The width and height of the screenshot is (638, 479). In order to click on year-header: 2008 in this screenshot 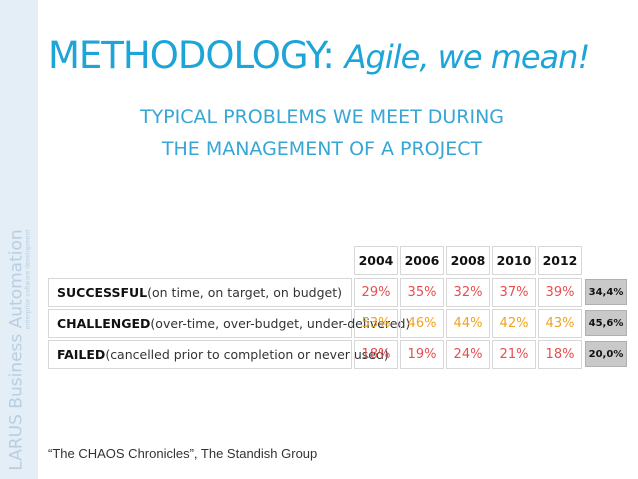, I will do `click(468, 260)`.